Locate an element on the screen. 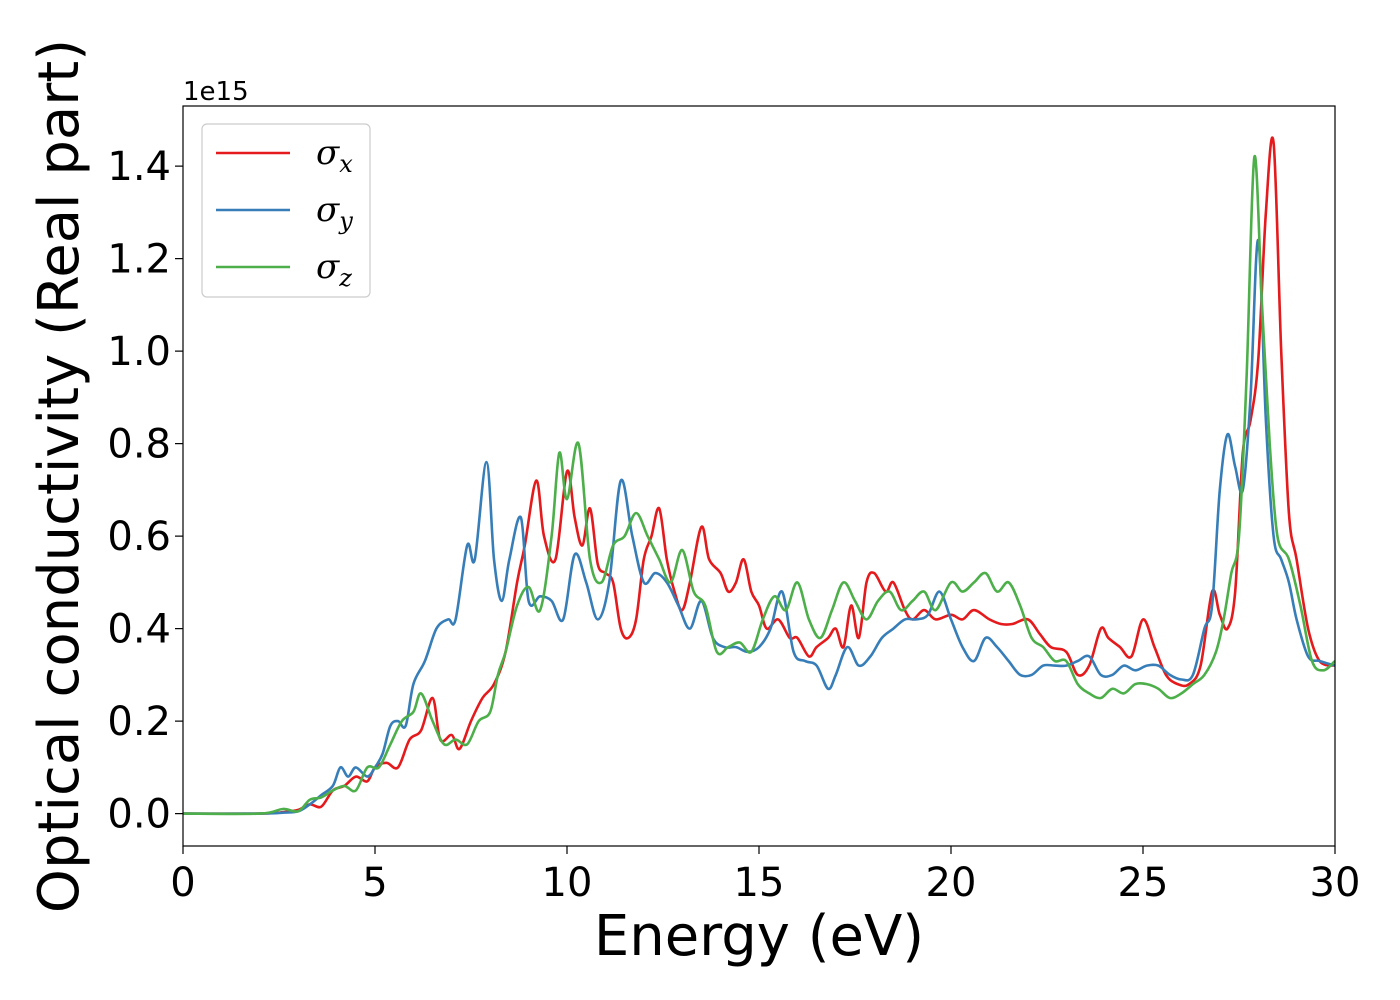 The image size is (1400, 1000). x-tick-label: 0 is located at coordinates (182, 883).